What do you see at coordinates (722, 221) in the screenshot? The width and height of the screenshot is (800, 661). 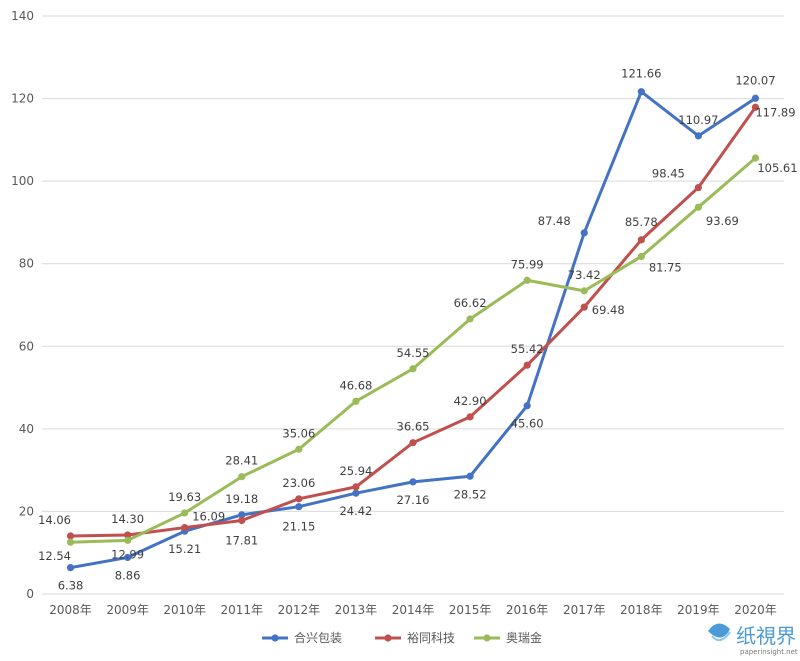 I see `data-label: 93.69` at bounding box center [722, 221].